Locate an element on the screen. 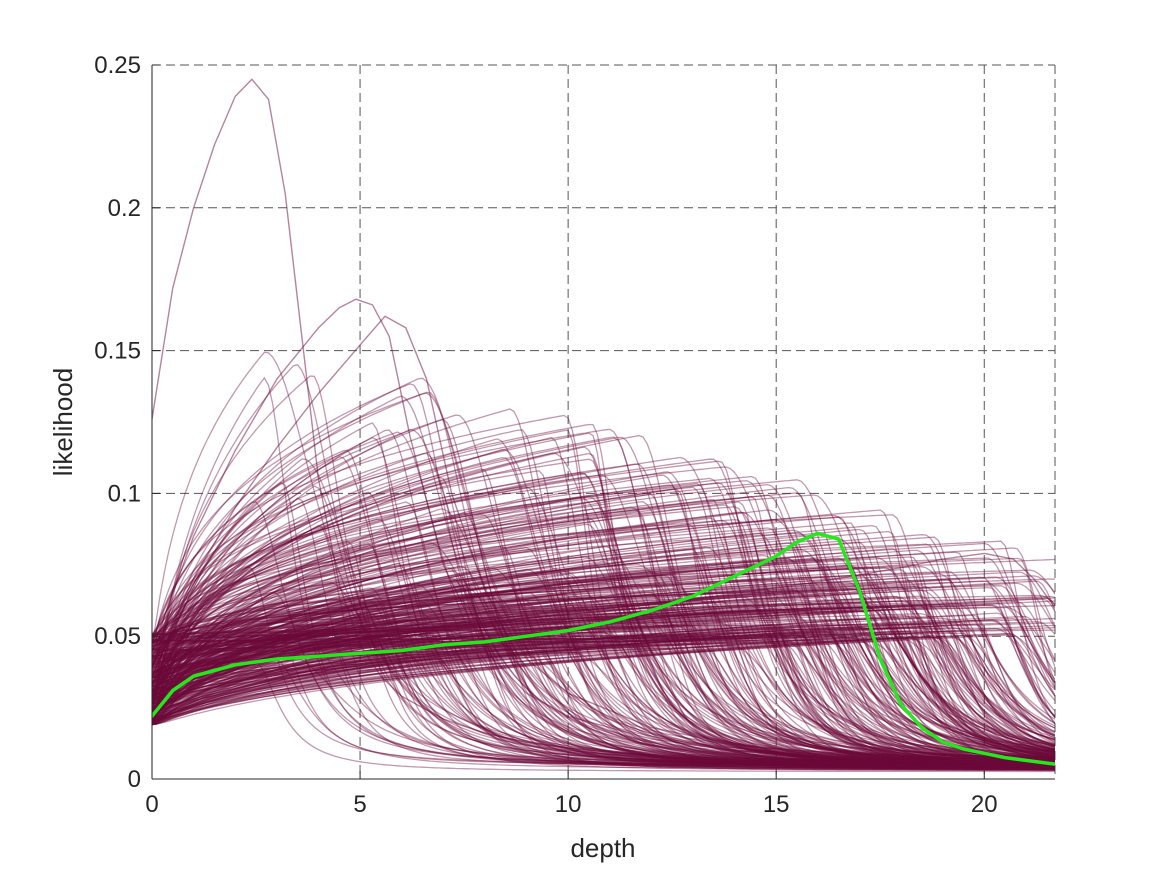 This screenshot has width=1167, height=875. x-tick-label: 15 is located at coordinates (776, 804).